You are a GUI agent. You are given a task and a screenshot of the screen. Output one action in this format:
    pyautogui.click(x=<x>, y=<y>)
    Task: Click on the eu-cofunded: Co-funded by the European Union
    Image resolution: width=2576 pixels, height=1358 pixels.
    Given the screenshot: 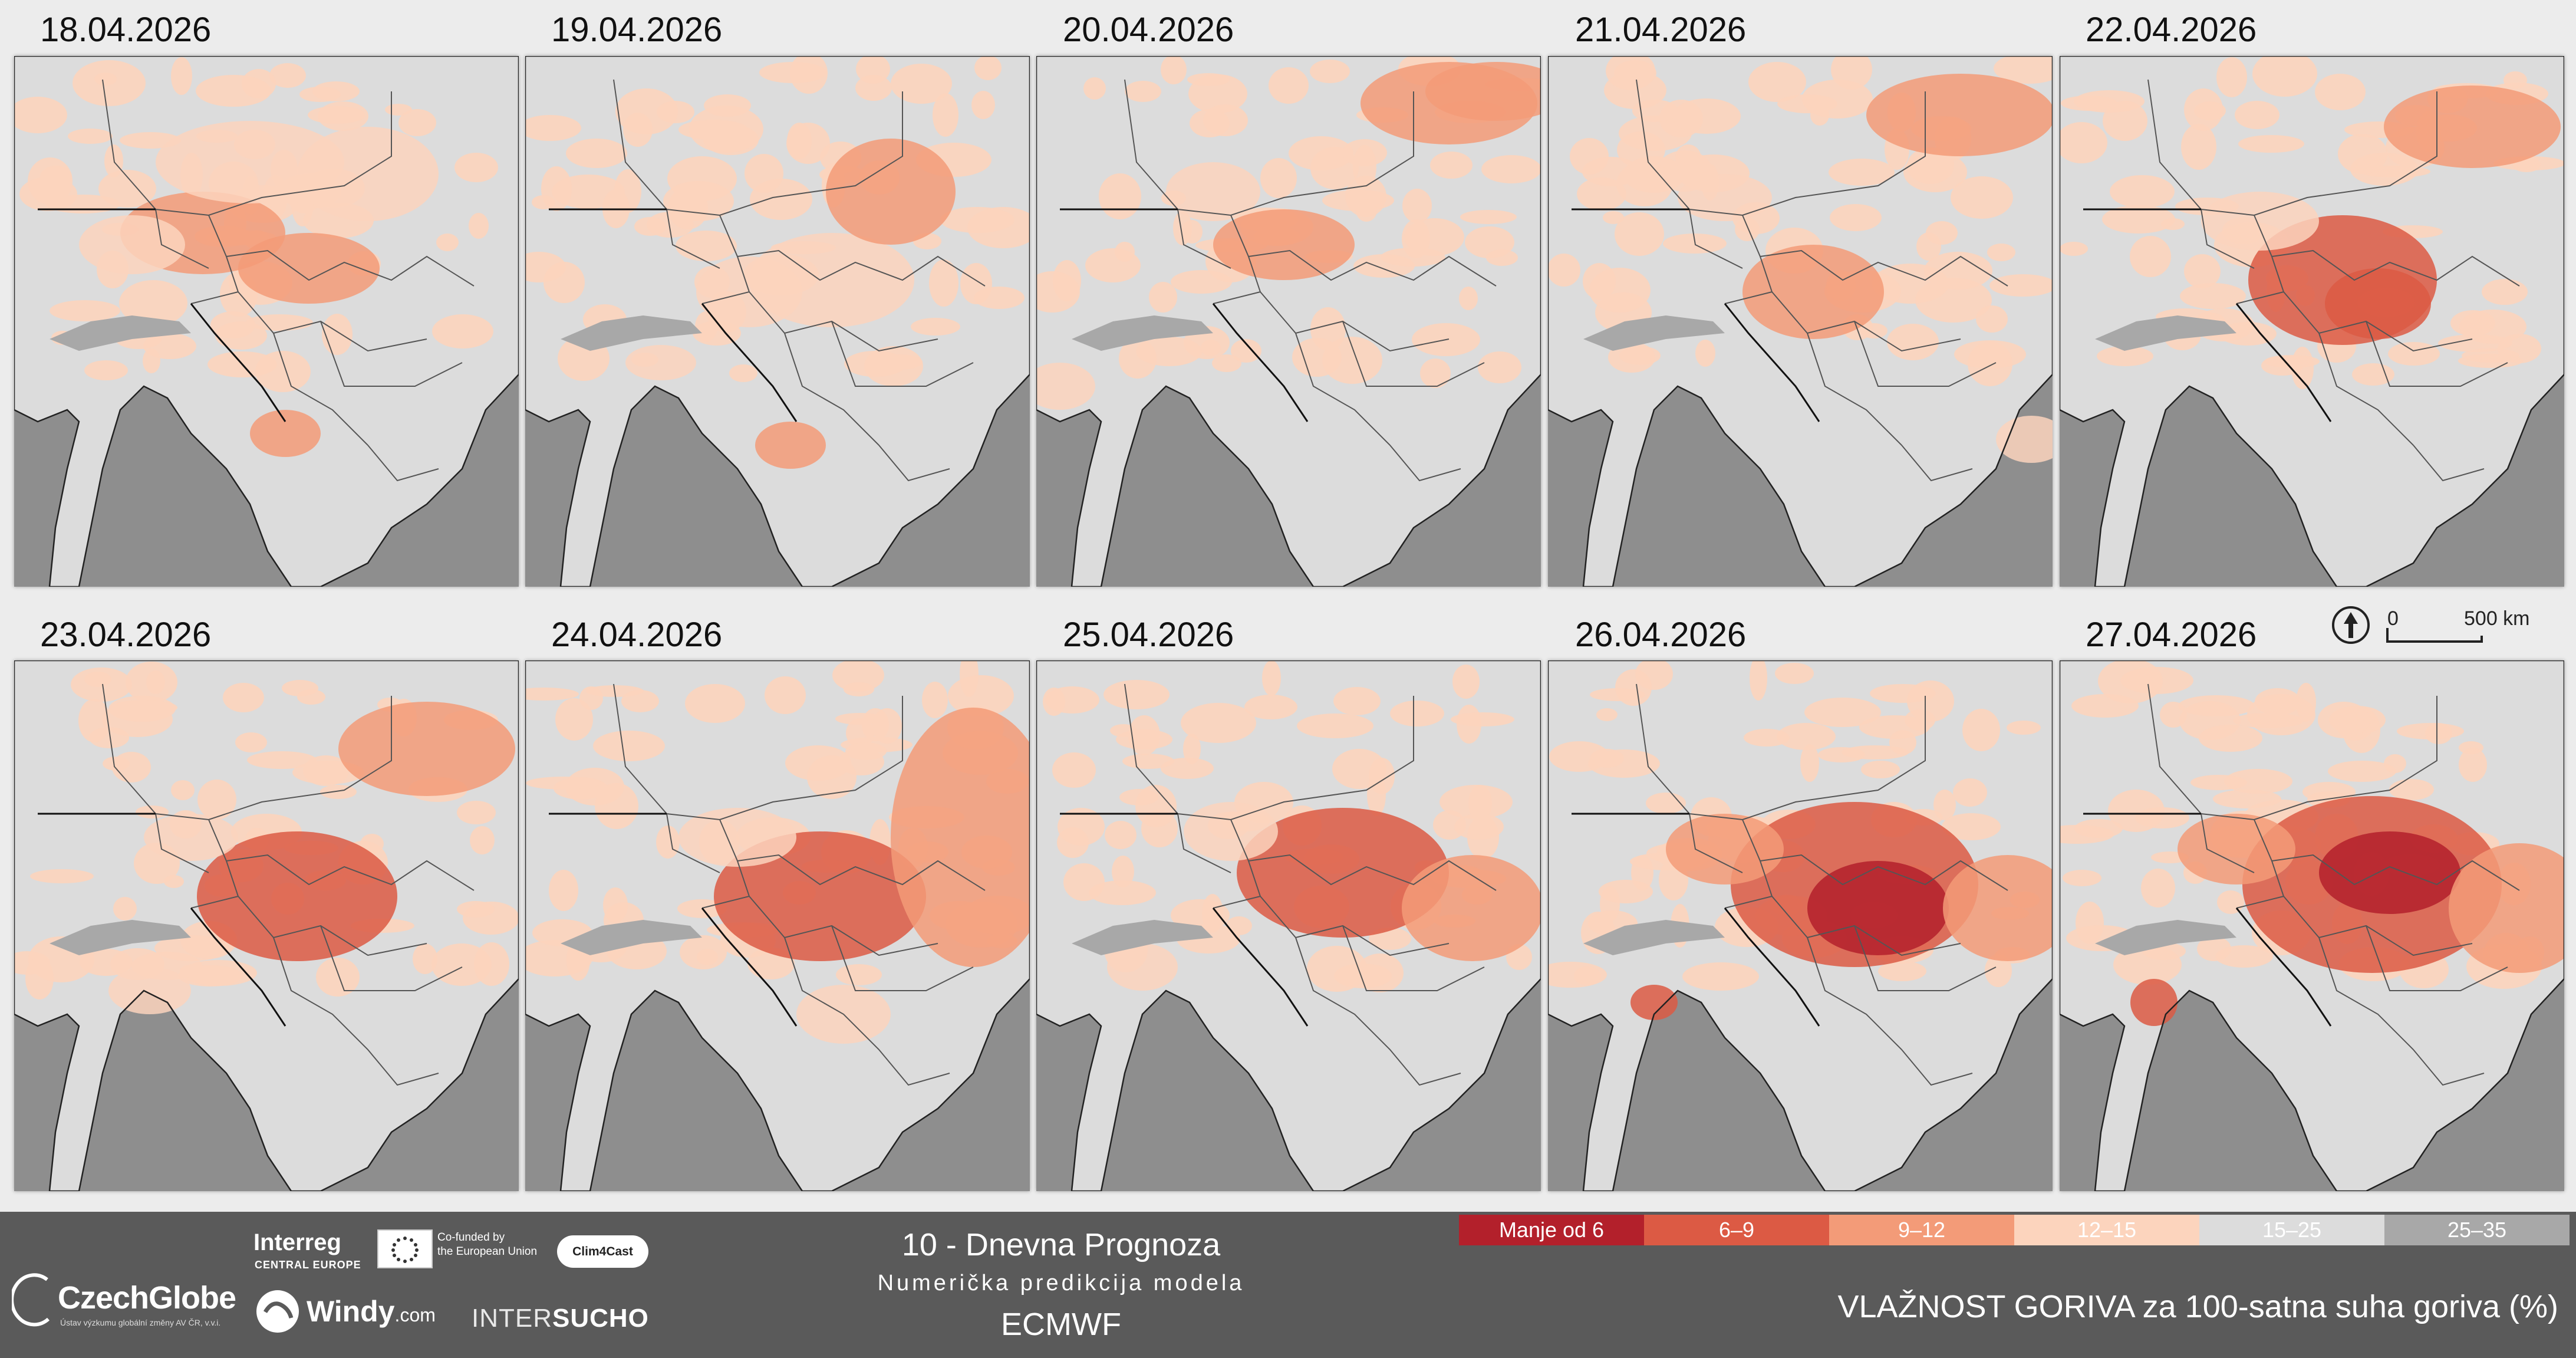 What is the action you would take?
    pyautogui.click(x=487, y=1244)
    